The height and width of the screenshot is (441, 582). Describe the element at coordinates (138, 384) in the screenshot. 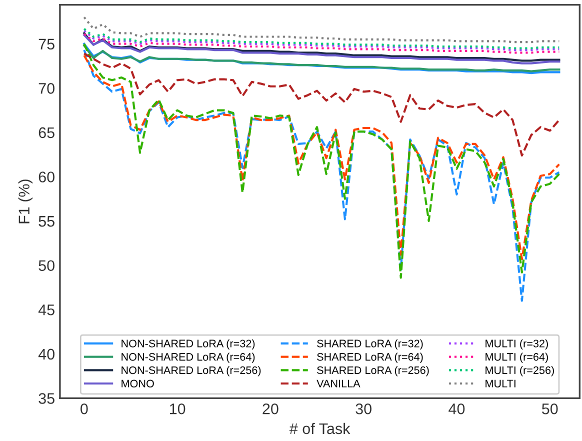

I see `legend-label: MONO` at that location.